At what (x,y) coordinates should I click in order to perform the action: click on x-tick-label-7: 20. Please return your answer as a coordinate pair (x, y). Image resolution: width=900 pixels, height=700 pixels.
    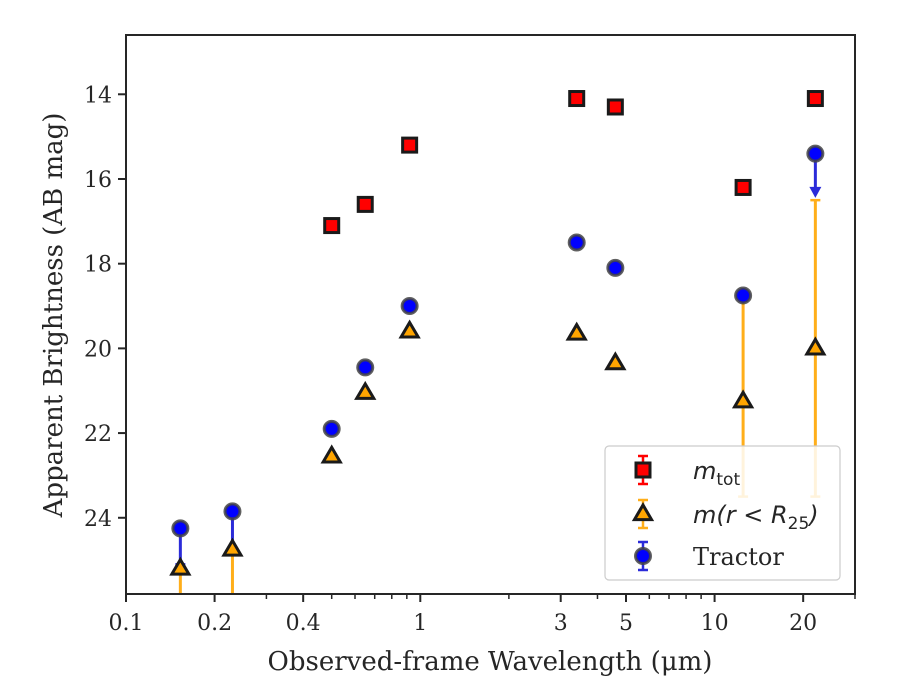
    Looking at the image, I should click on (803, 623).